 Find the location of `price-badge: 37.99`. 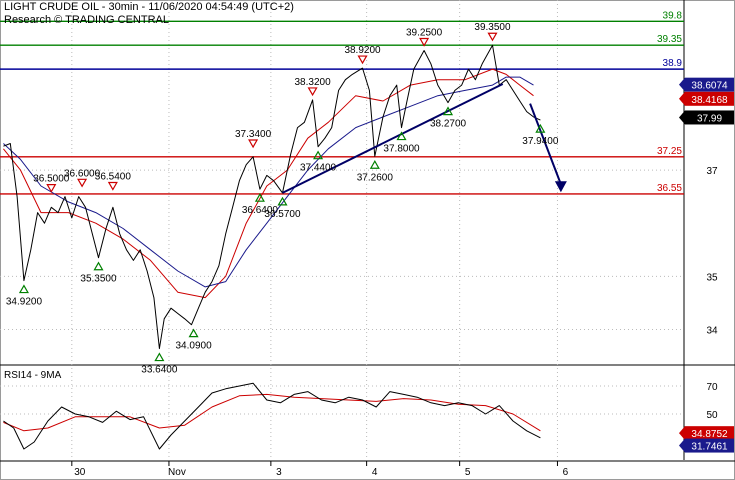

price-badge: 37.99 is located at coordinates (706, 117).